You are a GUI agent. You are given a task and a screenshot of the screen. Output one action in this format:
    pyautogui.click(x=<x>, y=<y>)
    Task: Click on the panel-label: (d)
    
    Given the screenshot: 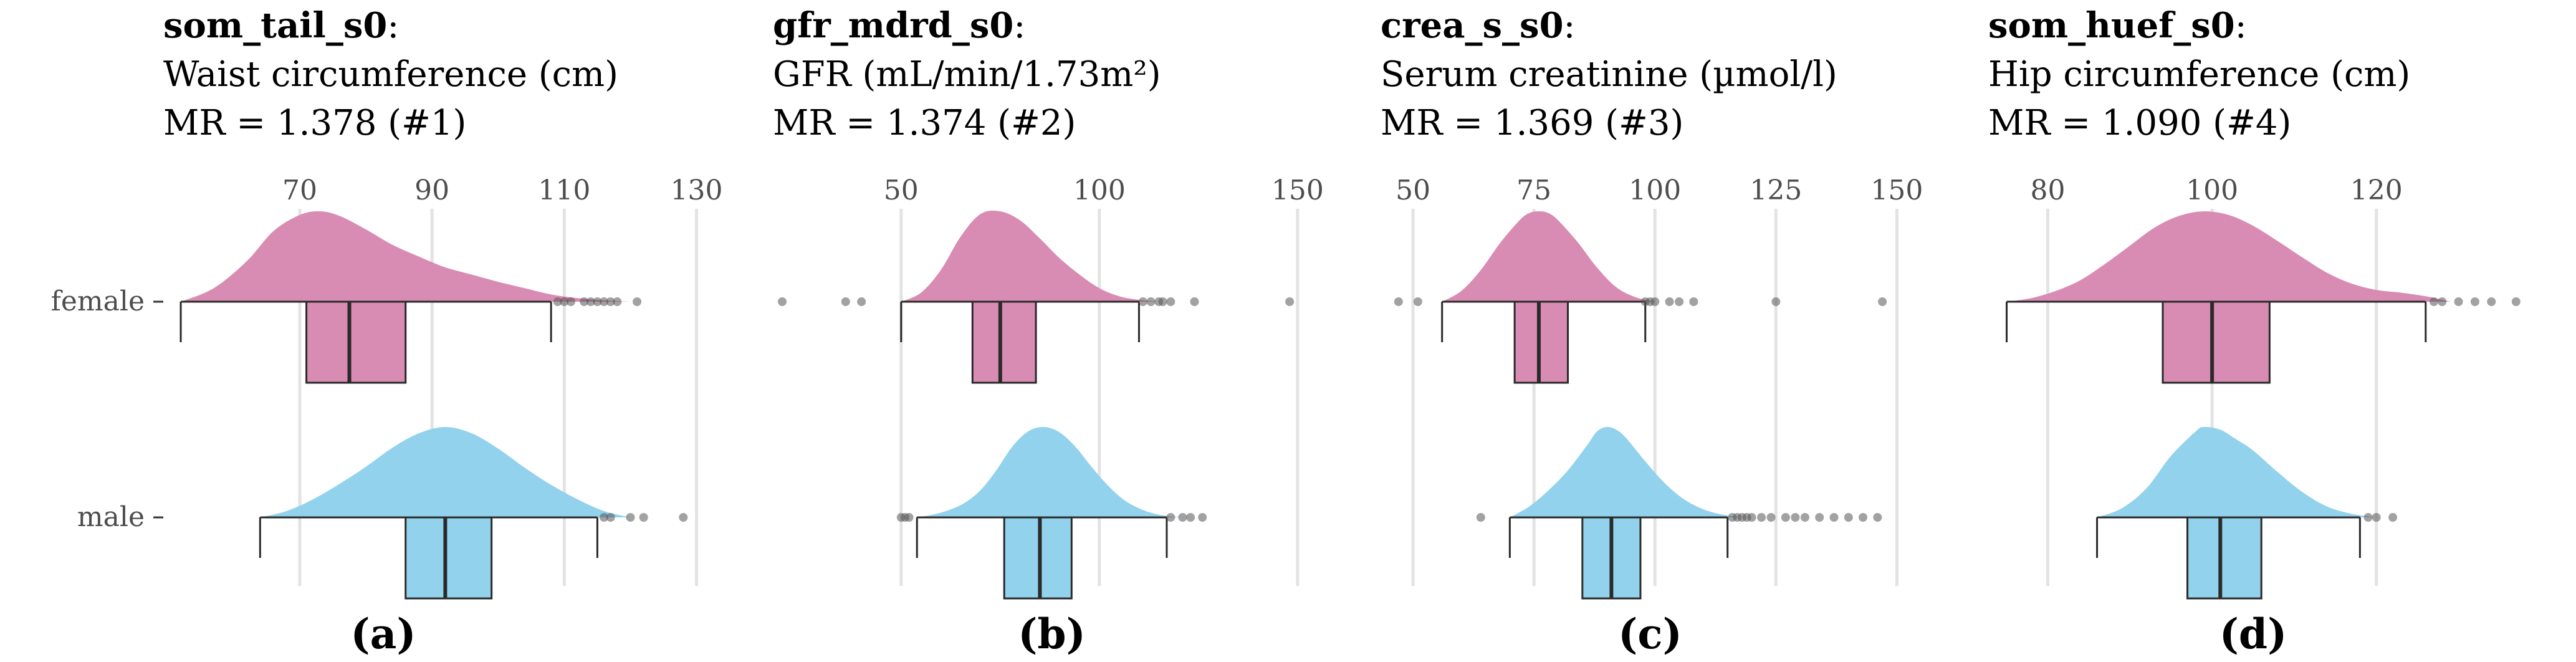 What is the action you would take?
    pyautogui.click(x=2253, y=634)
    